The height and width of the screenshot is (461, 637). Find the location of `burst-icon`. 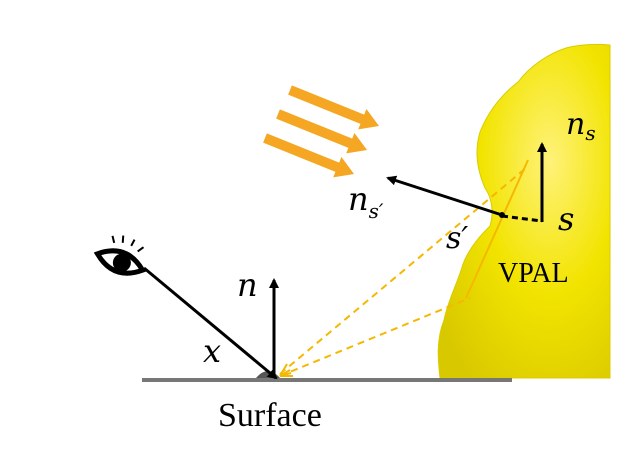

burst-icon is located at coordinates (286, 370).